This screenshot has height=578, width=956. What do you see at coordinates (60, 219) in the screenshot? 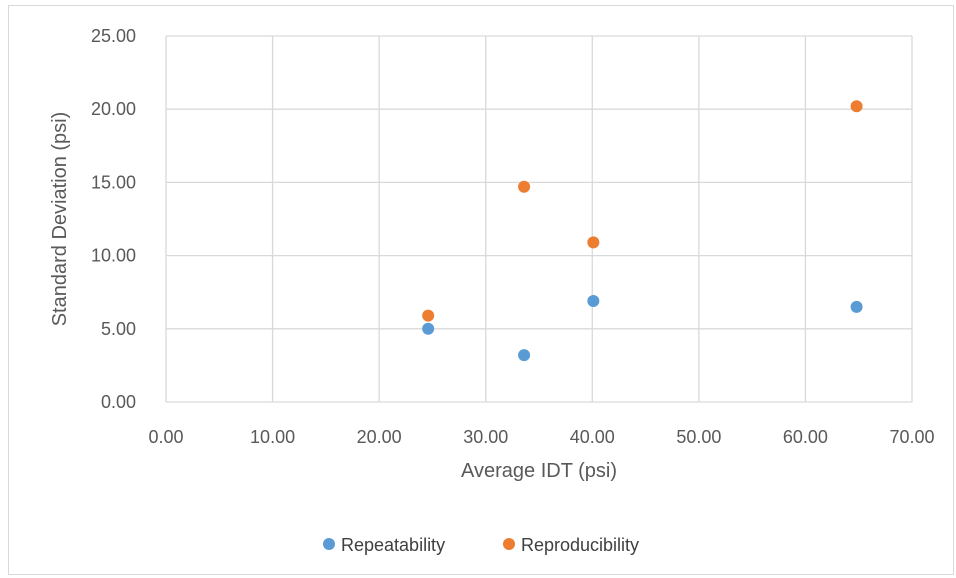
I see `y-axis-title: Standard Deviation (psi)` at bounding box center [60, 219].